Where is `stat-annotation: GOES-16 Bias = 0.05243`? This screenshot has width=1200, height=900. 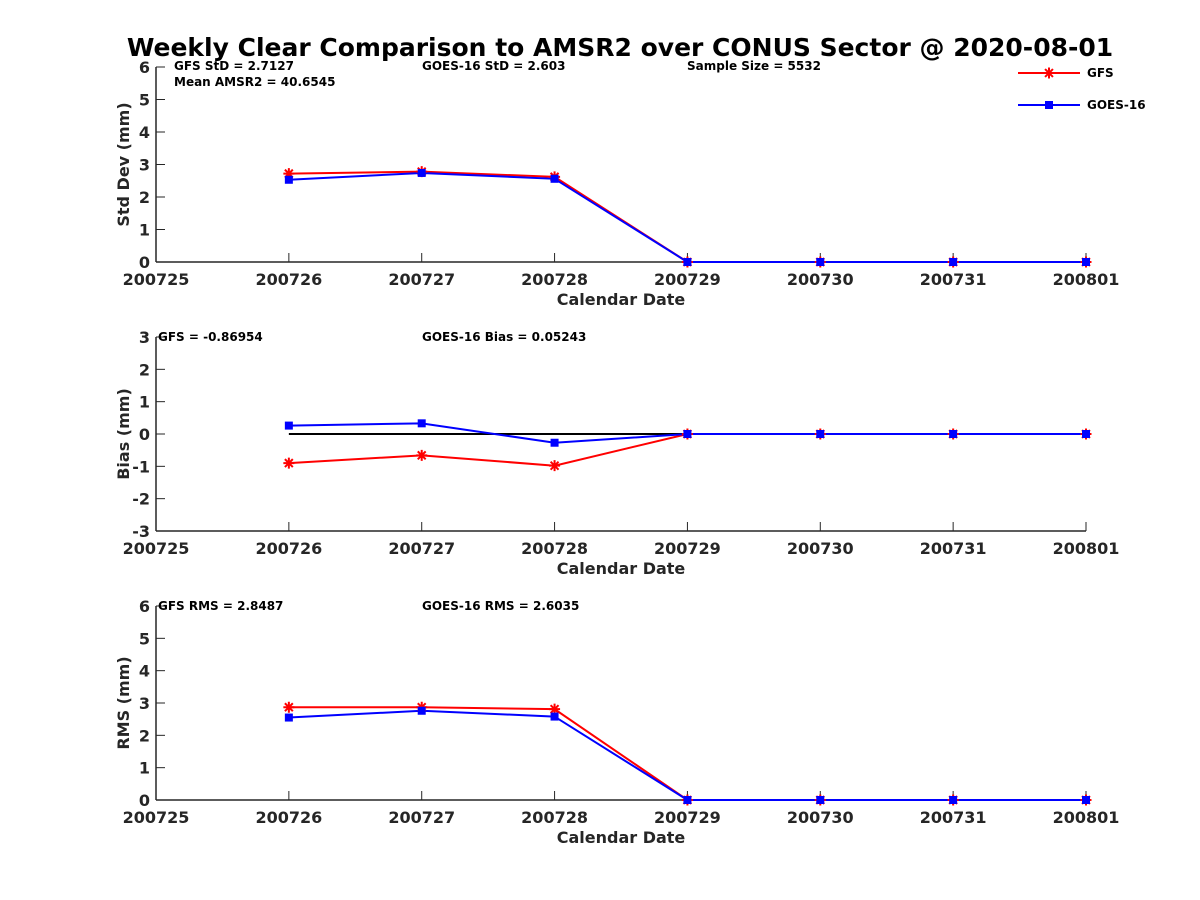
stat-annotation: GOES-16 Bias = 0.05243 is located at coordinates (504, 337).